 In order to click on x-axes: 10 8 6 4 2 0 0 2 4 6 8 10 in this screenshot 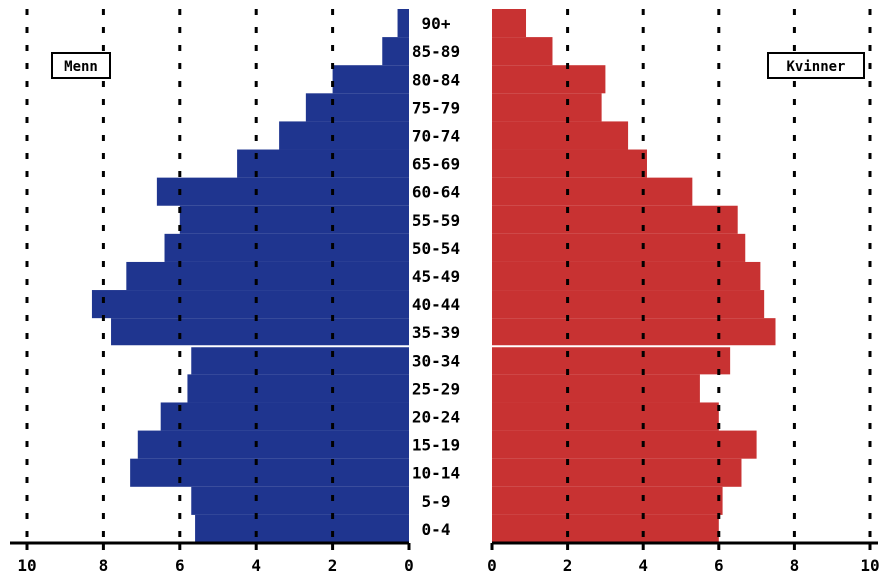, I will do `click(445, 558)`.